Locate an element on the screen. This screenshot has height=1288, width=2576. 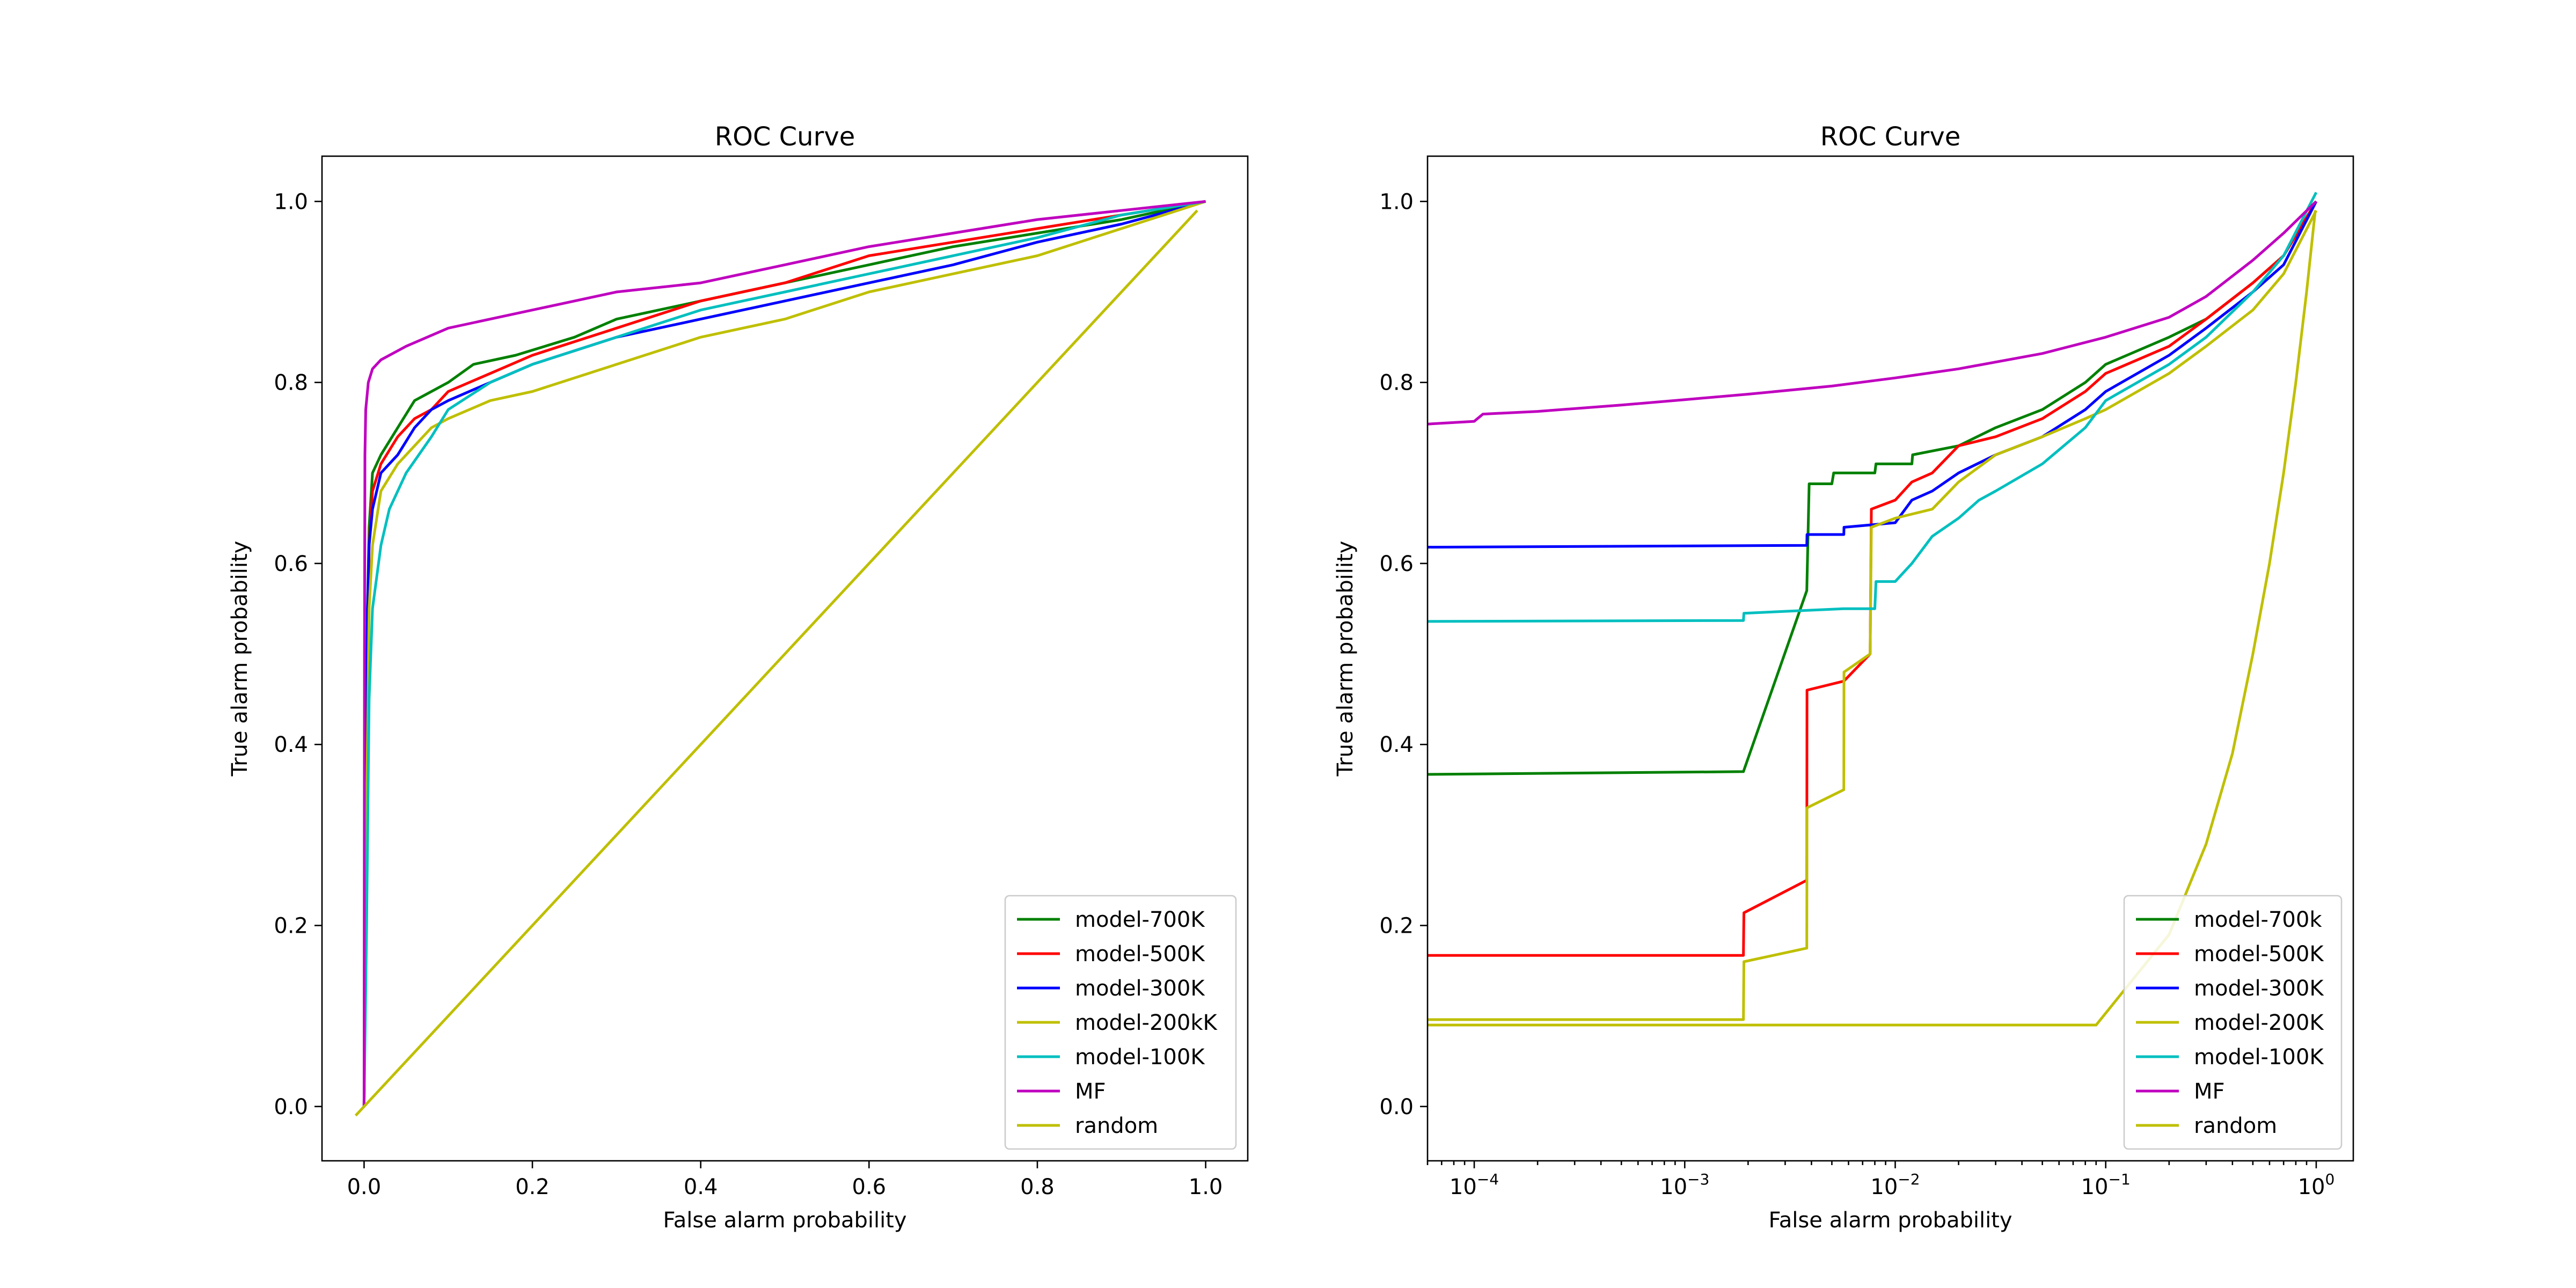
series-line-model-100k is located at coordinates (1873, 407).